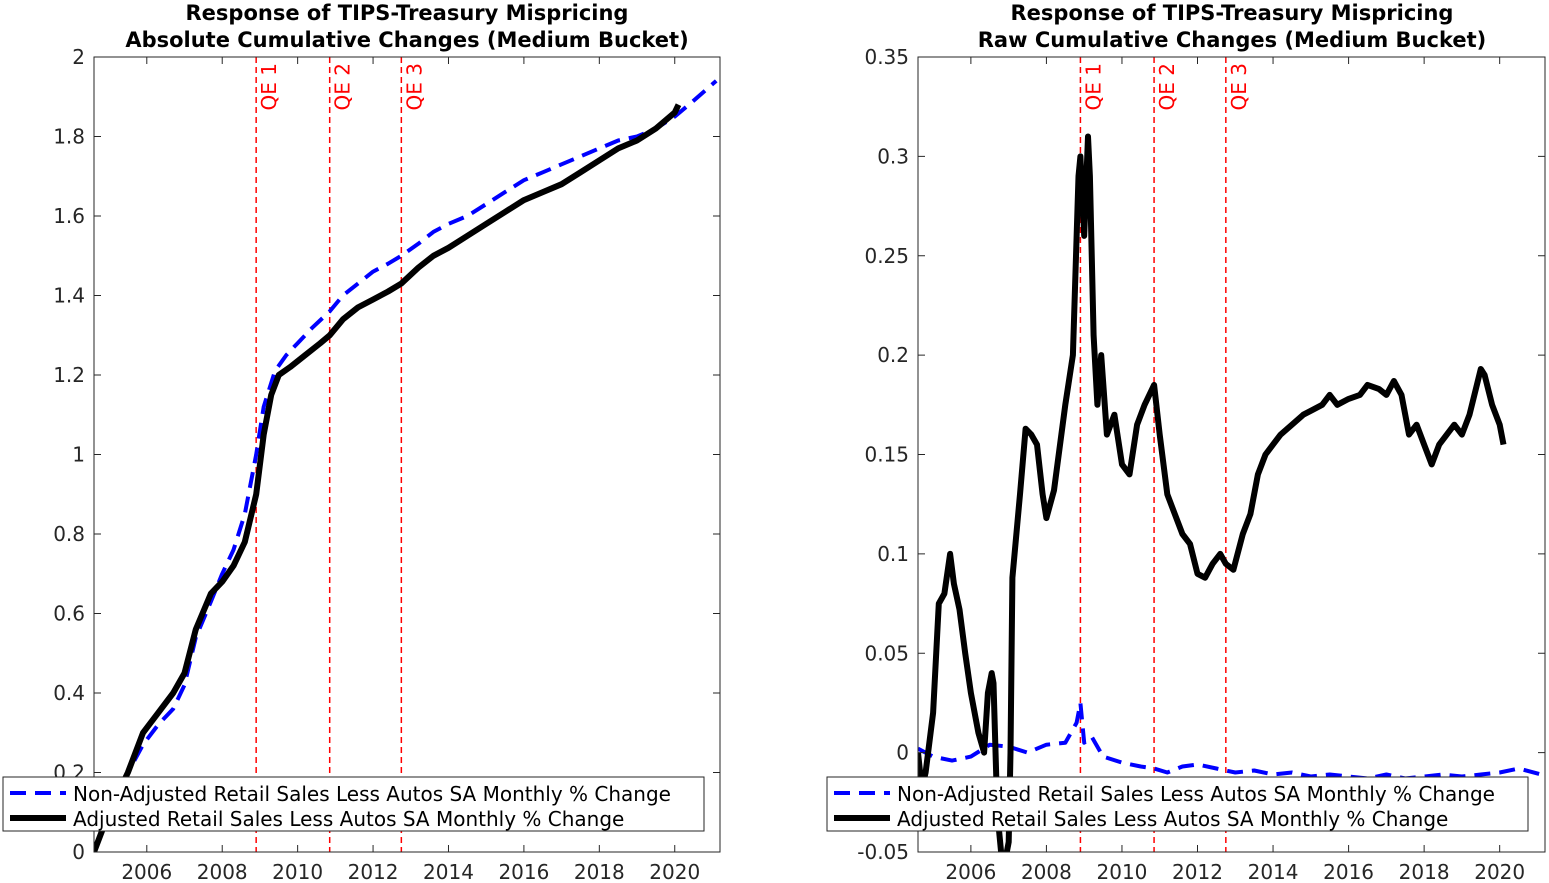 The width and height of the screenshot is (1549, 883). Describe the element at coordinates (78, 455) in the screenshot. I see `y-tick-label: 1` at that location.